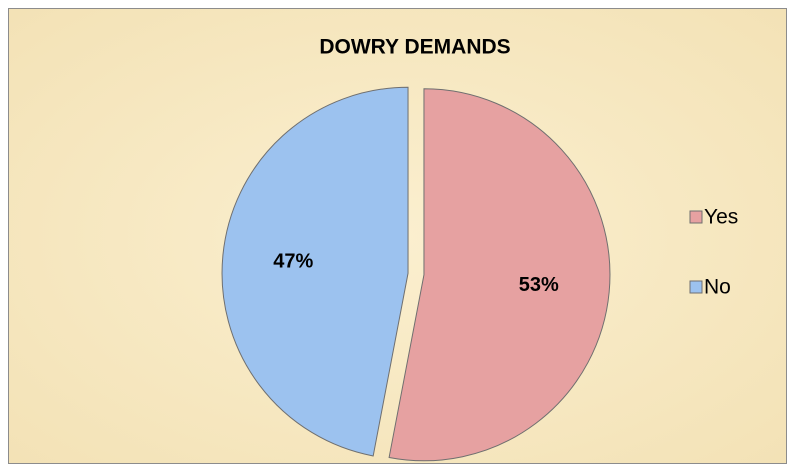  What do you see at coordinates (721, 217) in the screenshot?
I see `legend-label: Yes` at bounding box center [721, 217].